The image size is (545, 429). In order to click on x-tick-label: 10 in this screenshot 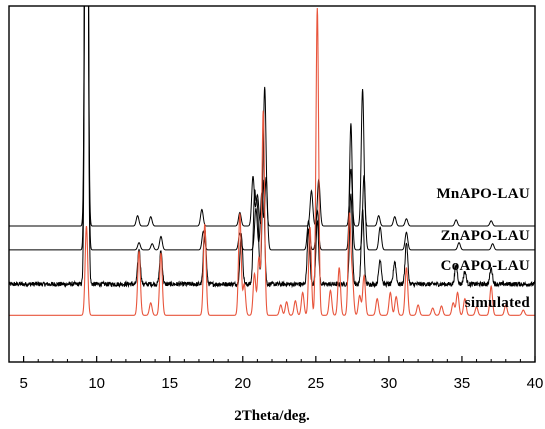, I will do `click(96, 383)`.